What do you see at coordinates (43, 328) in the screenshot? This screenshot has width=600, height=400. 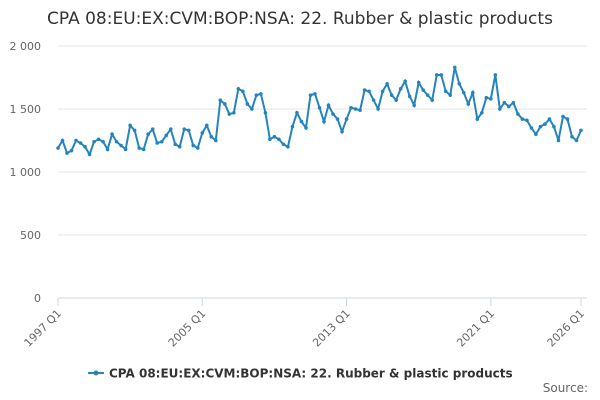 I see `x-tick-label: 1997 Q1` at bounding box center [43, 328].